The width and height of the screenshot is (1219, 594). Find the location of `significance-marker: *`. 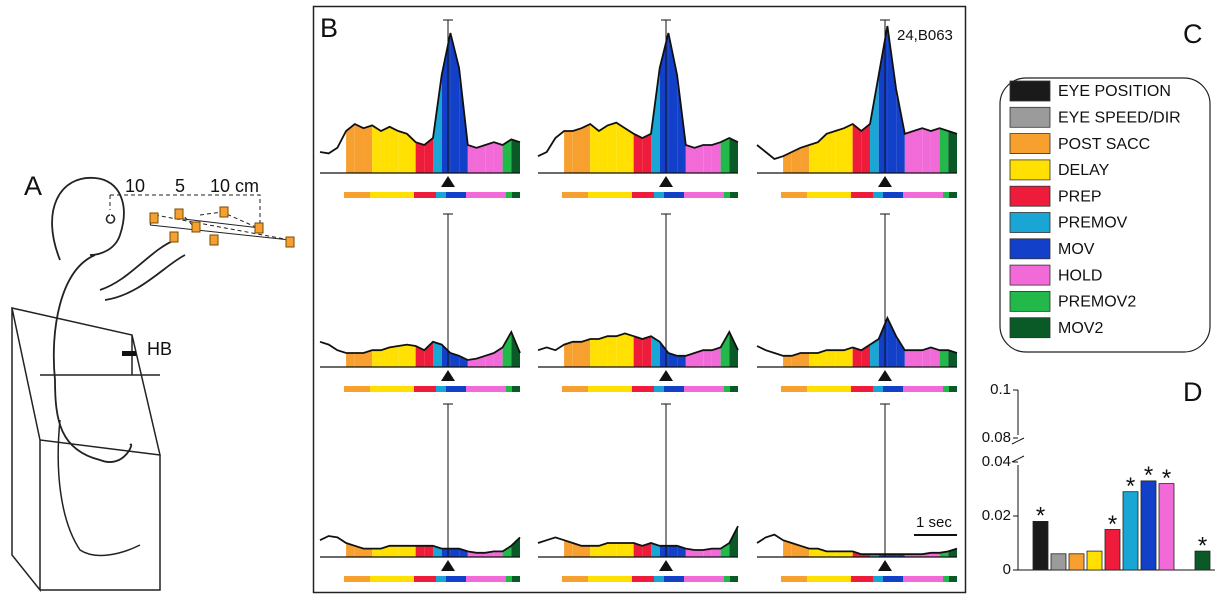

significance-marker: * is located at coordinates (1130, 486).